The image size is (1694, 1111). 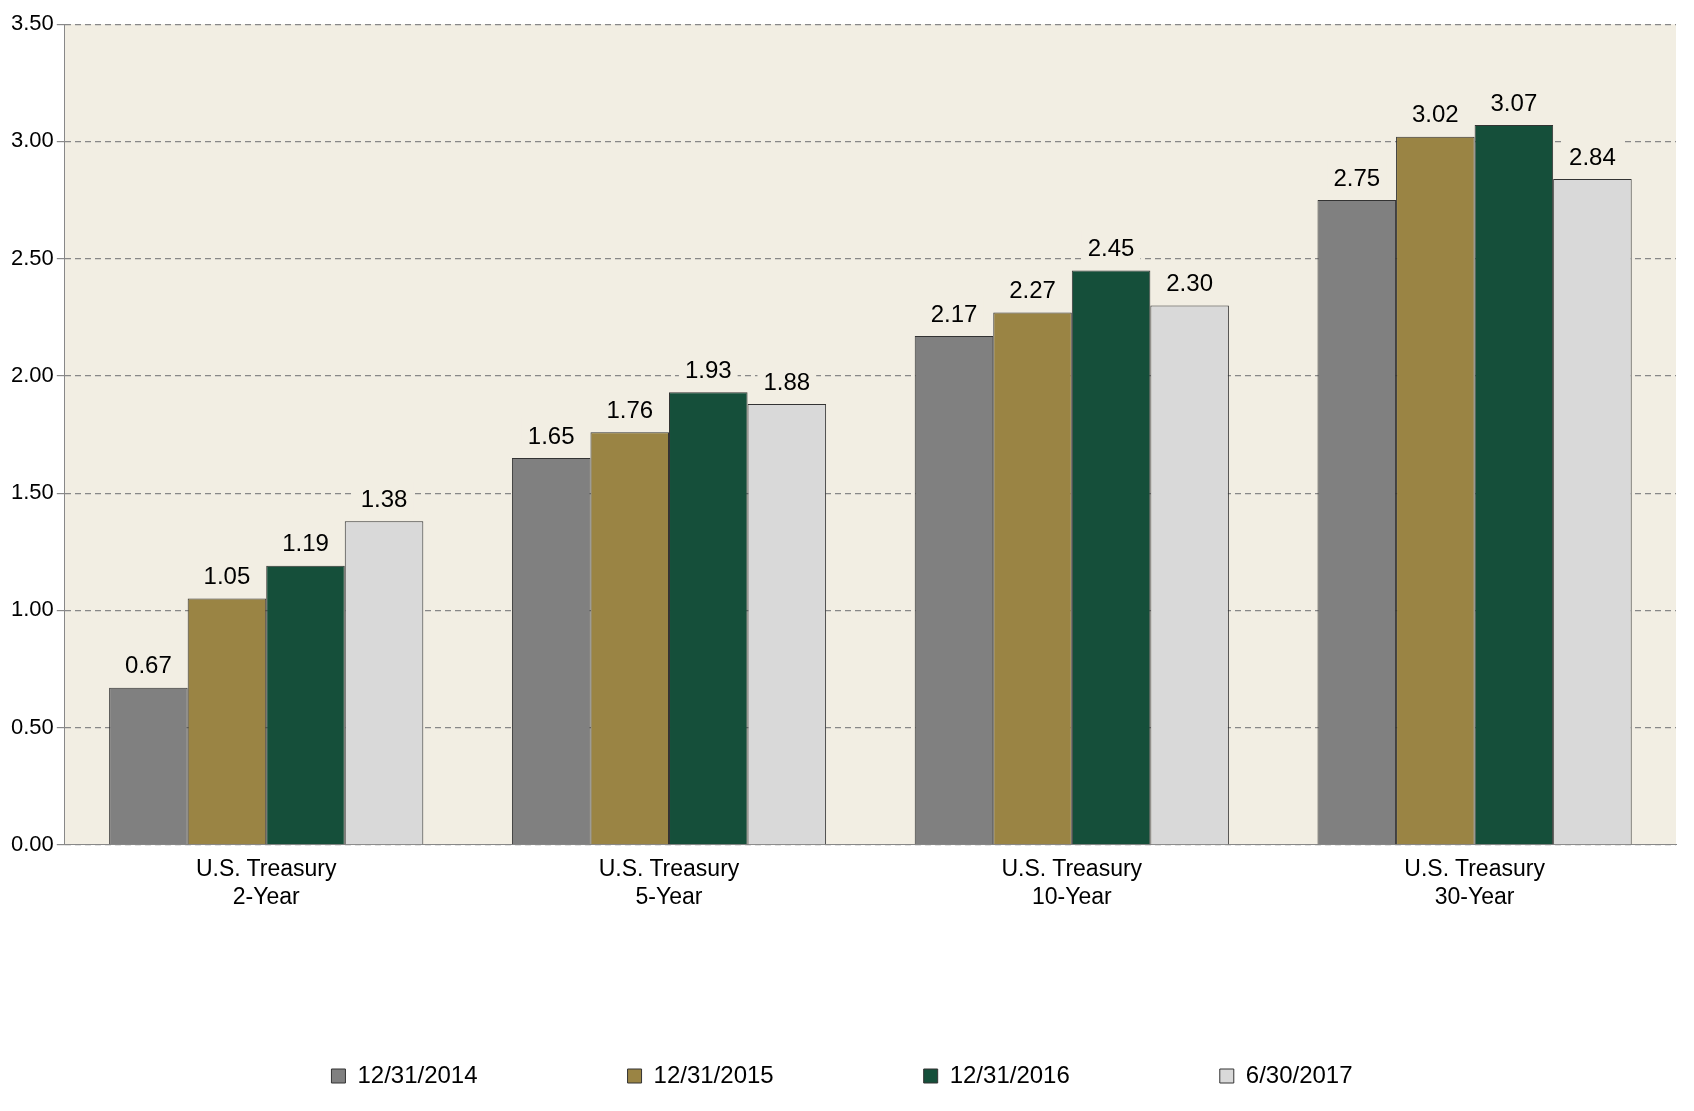 What do you see at coordinates (1592, 156) in the screenshot?
I see `data-label: 2.84` at bounding box center [1592, 156].